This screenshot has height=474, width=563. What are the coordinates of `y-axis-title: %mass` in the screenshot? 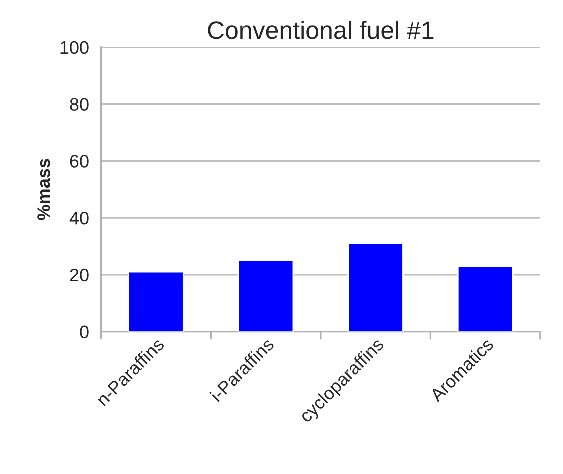 It's located at (44, 189).